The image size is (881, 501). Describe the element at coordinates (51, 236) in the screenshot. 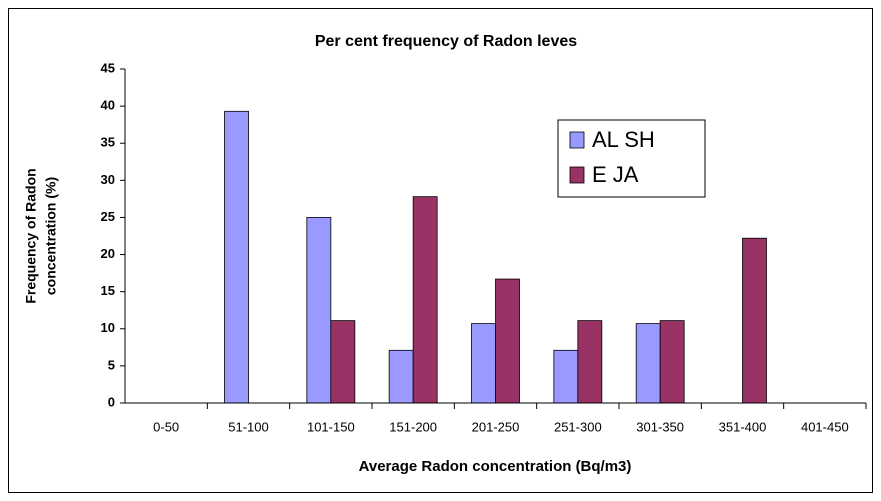

I see `y-axis-label: concentration (%)` at that location.